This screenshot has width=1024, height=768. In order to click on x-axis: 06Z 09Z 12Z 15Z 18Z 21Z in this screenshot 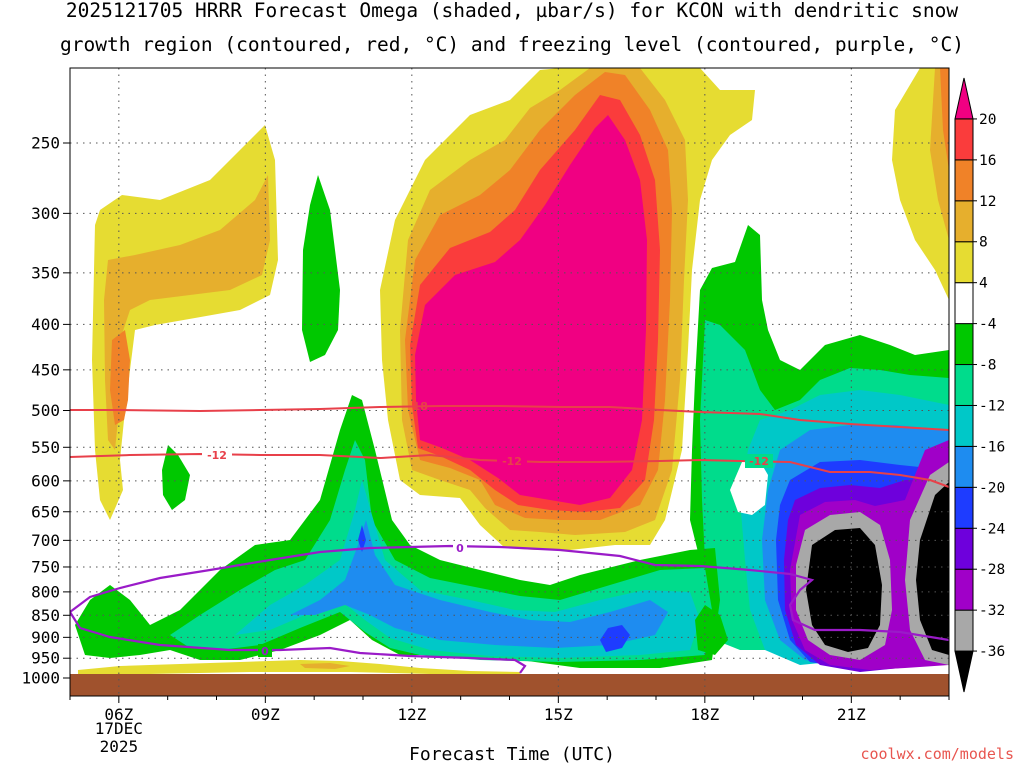, I will do `click(509, 710)`.